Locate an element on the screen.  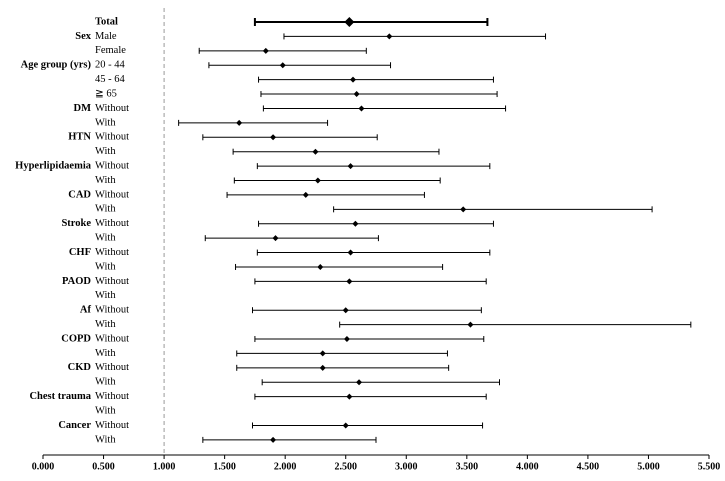
group-label: Stroke is located at coordinates (76, 223).